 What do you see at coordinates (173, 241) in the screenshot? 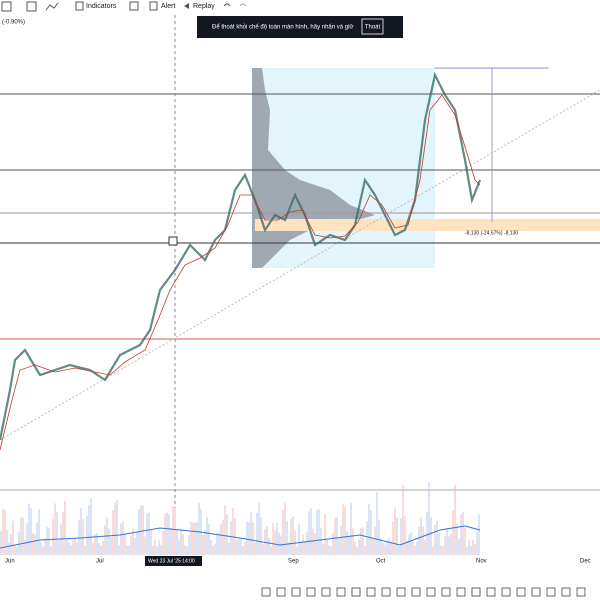
I see `crosshair-button` at bounding box center [173, 241].